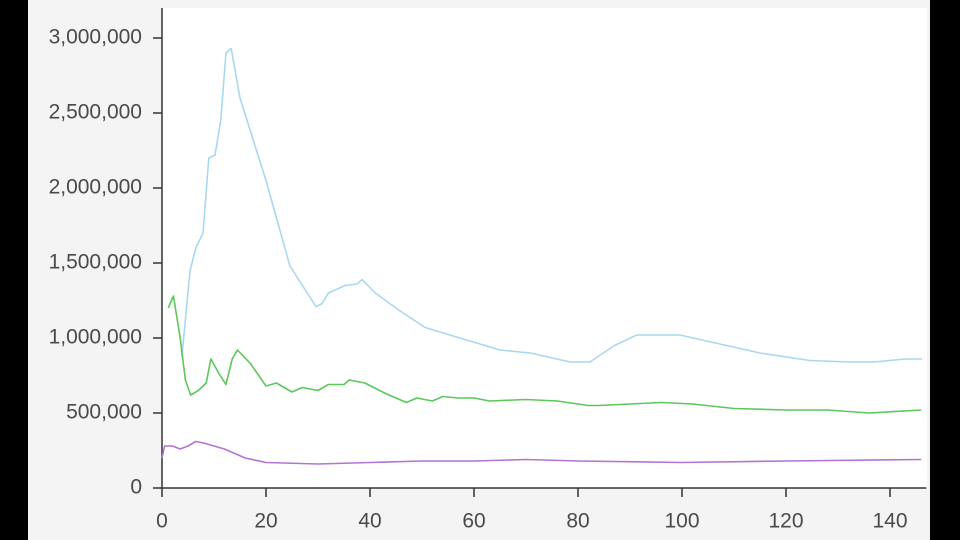 This screenshot has width=960, height=540. Describe the element at coordinates (95, 187) in the screenshot. I see `y-tick-label: 2,000,000` at that location.